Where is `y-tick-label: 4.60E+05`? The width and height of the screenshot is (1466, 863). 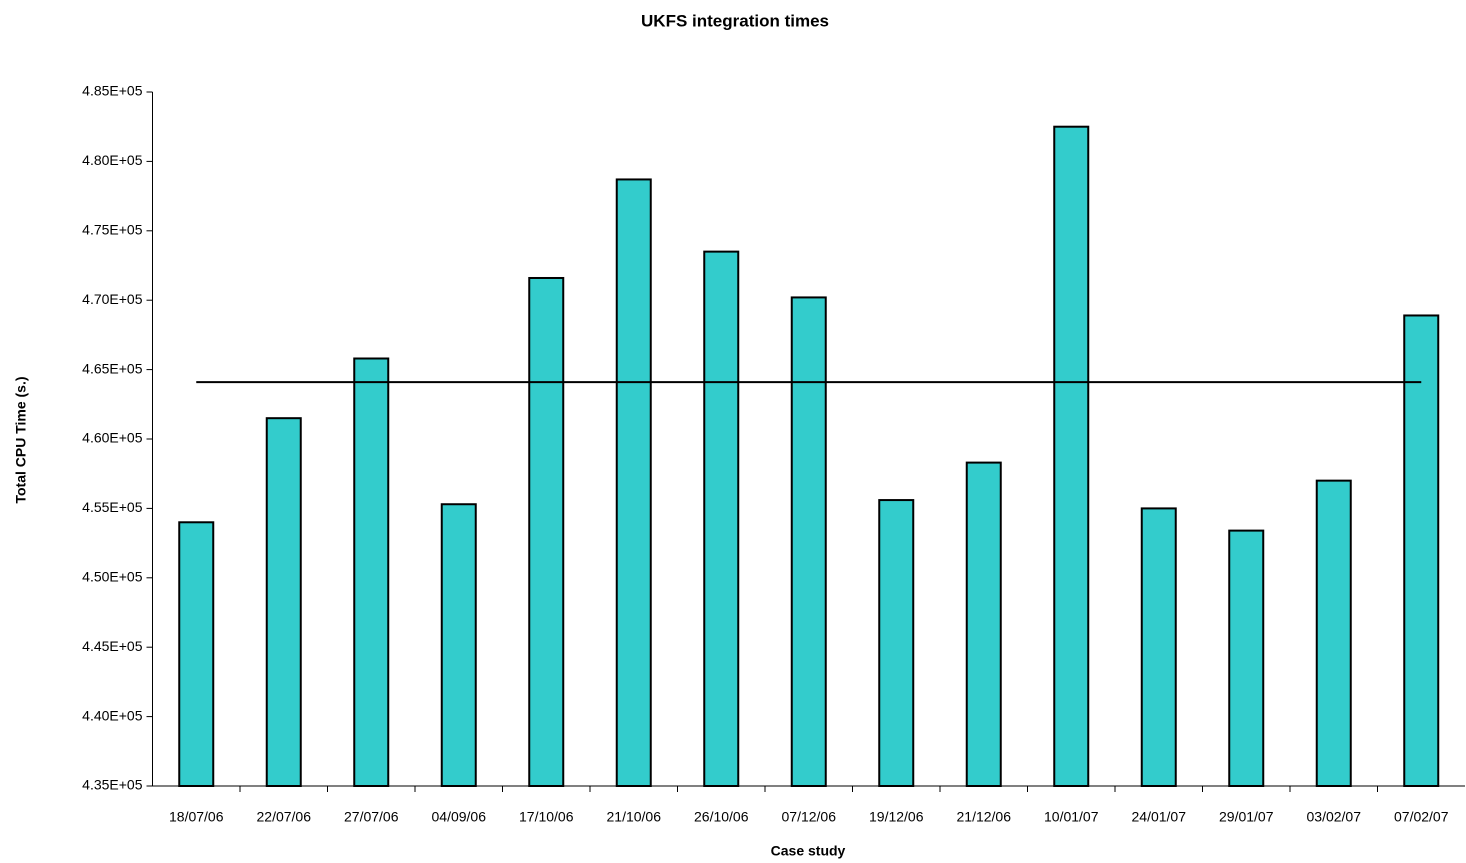 y-tick-label: 4.60E+05 is located at coordinates (112, 438).